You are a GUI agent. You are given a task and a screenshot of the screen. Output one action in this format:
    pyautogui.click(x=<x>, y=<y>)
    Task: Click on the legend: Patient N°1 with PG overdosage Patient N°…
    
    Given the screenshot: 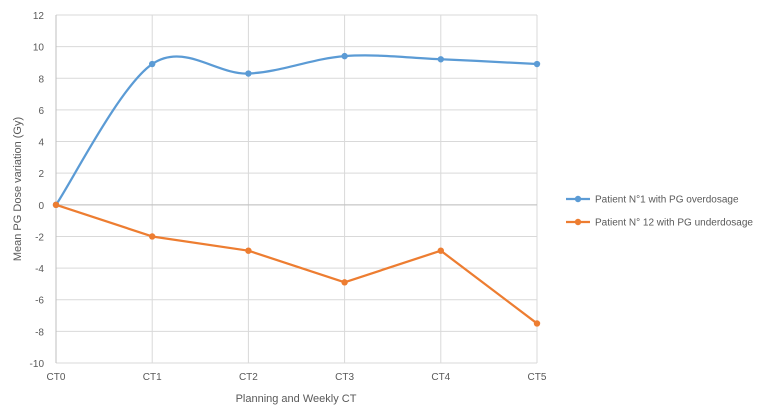 What is the action you would take?
    pyautogui.click(x=659, y=212)
    